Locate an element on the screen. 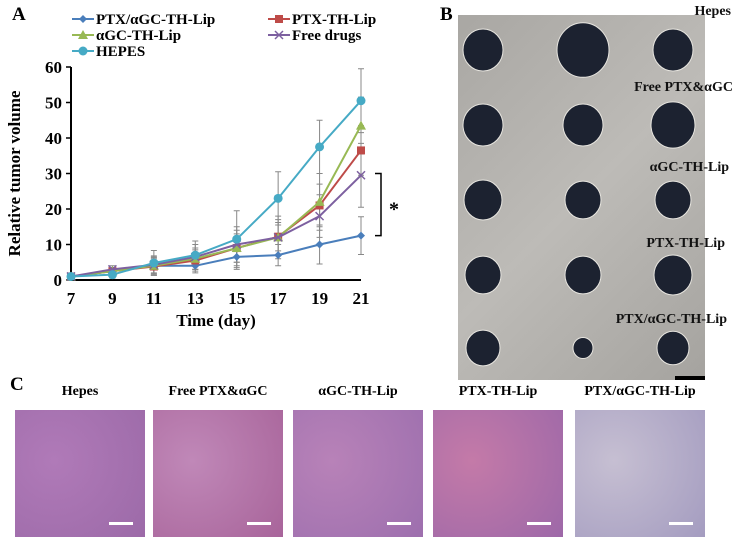 The image size is (735, 543). y-tick-label: 30 is located at coordinates (53, 174).